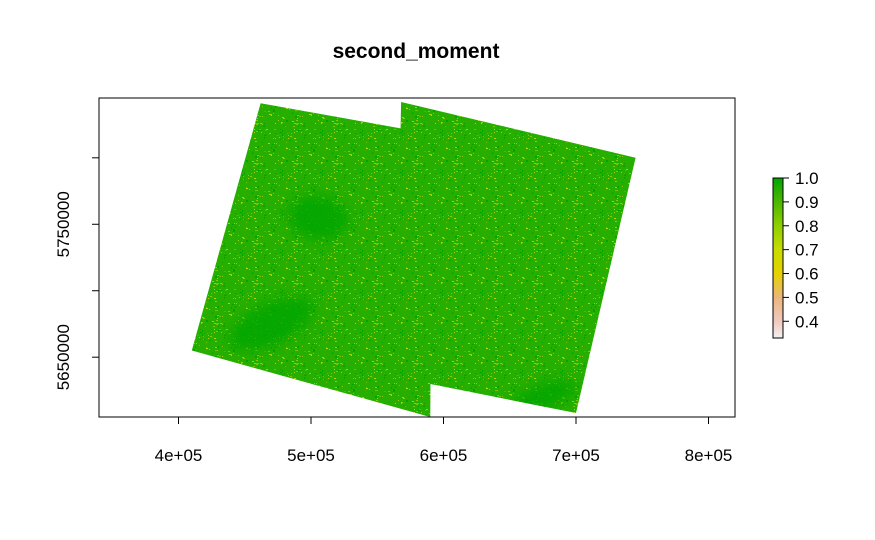  I want to click on x-tick-label: 5e+05, so click(311, 455).